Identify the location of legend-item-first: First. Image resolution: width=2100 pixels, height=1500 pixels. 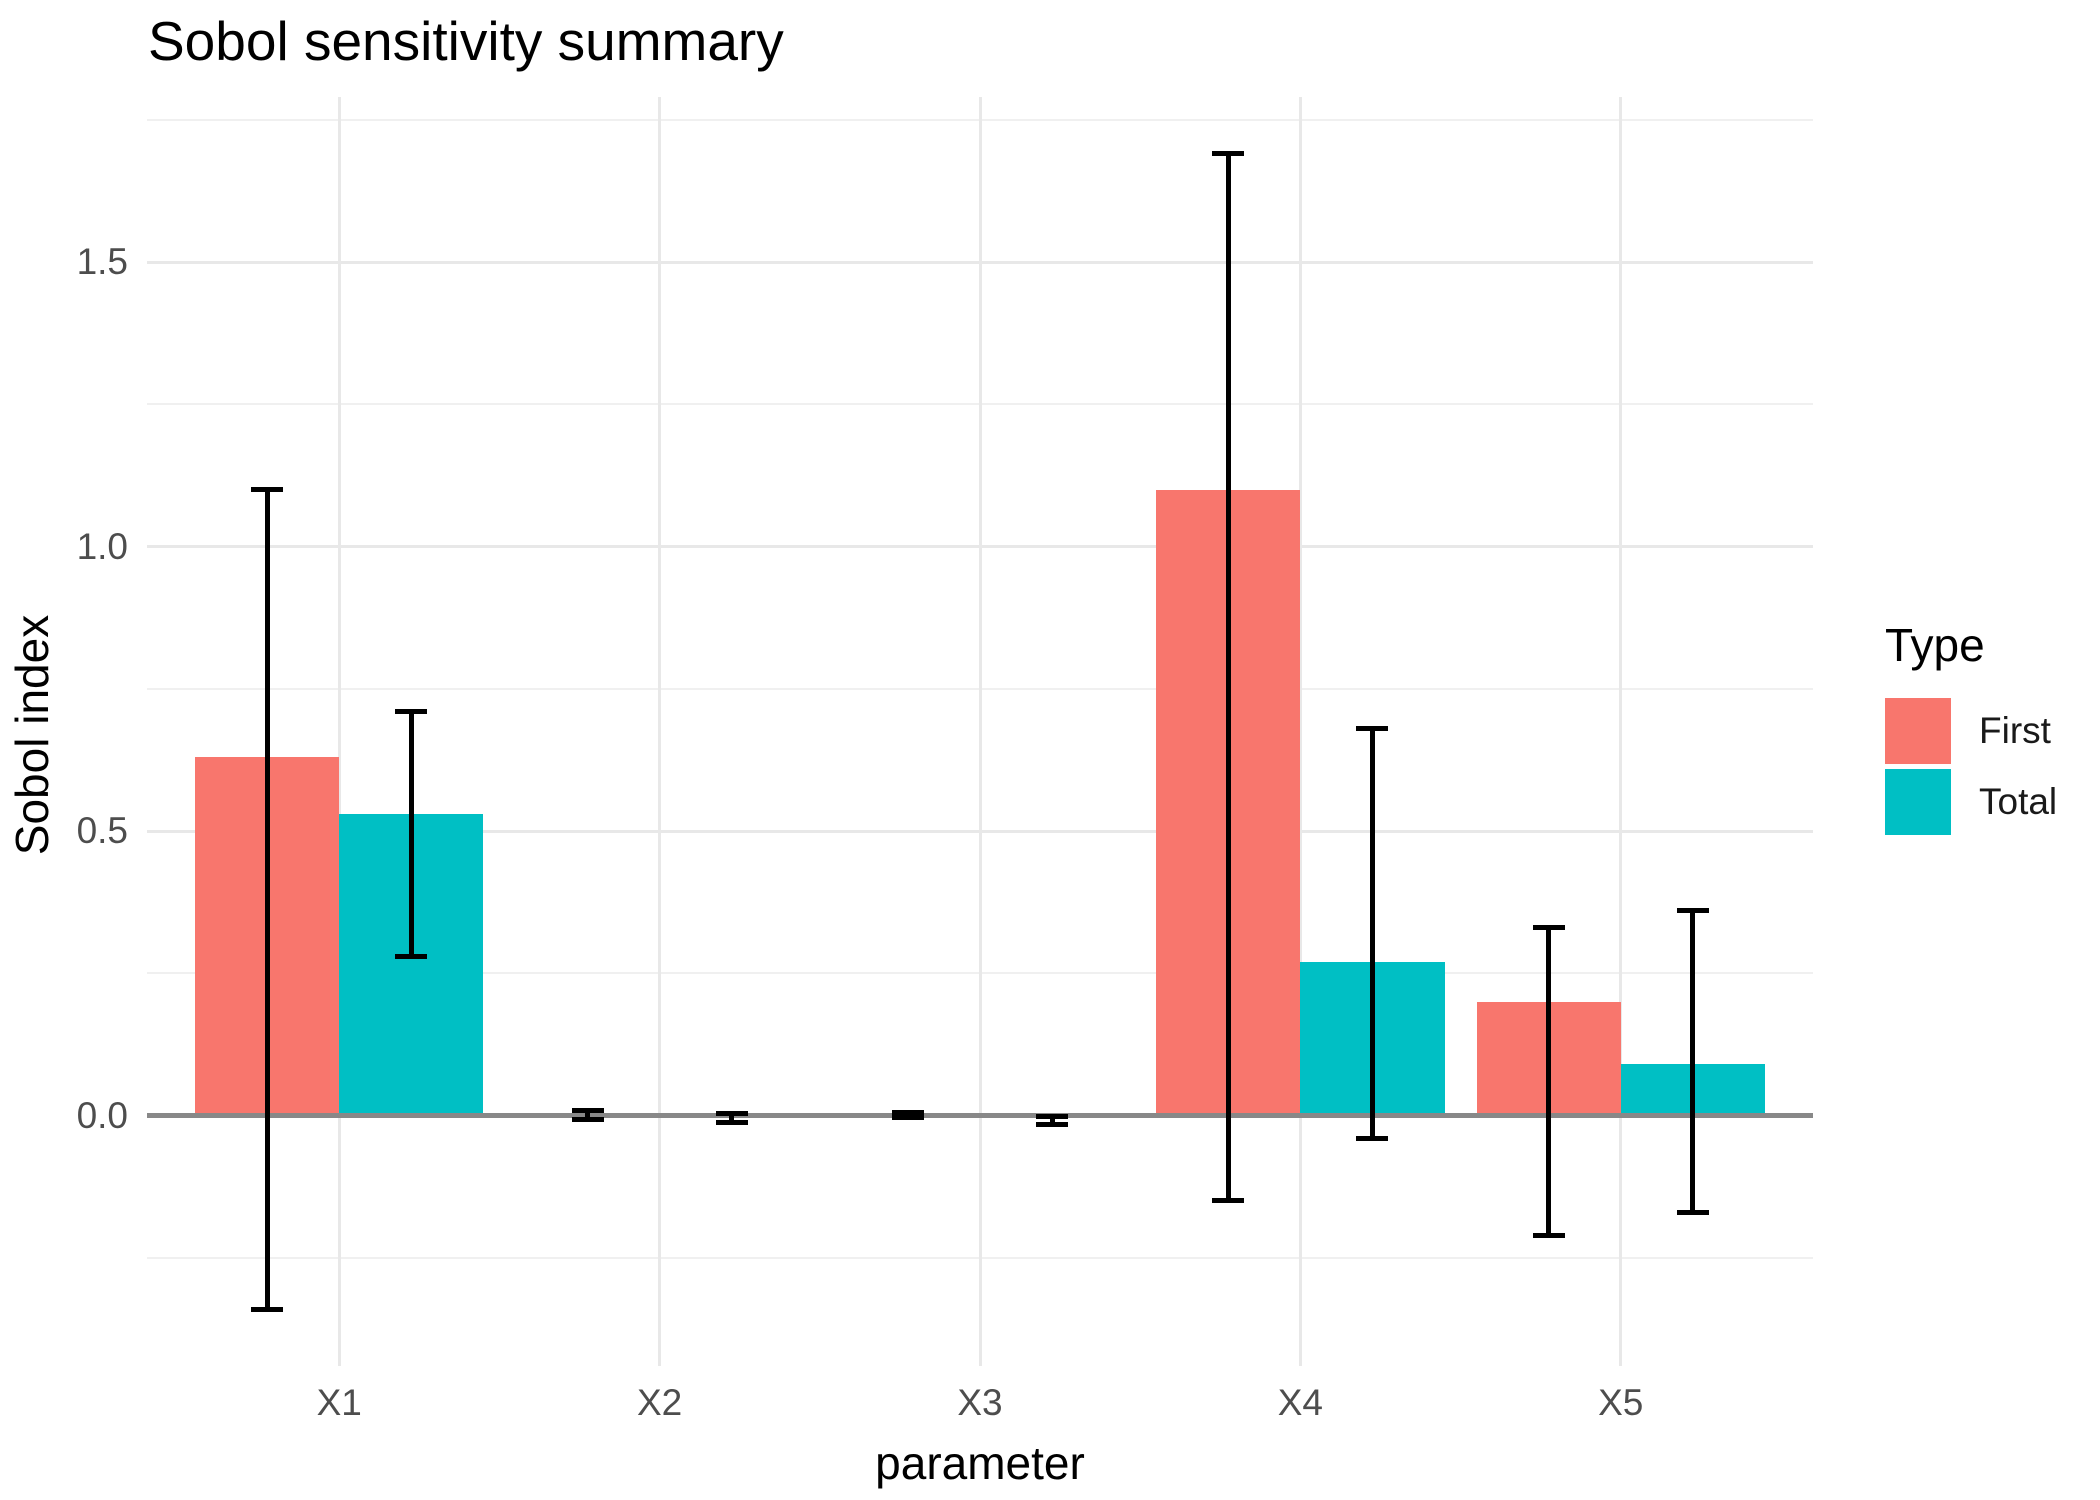
(1971, 731).